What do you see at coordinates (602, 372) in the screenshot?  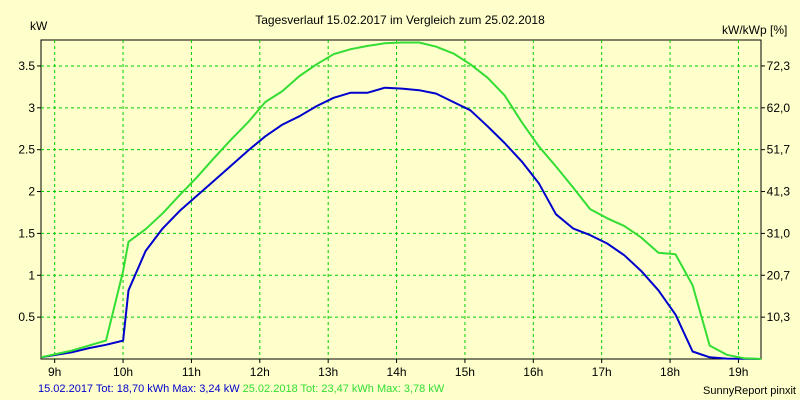 I see `x-tick-label: 17h` at bounding box center [602, 372].